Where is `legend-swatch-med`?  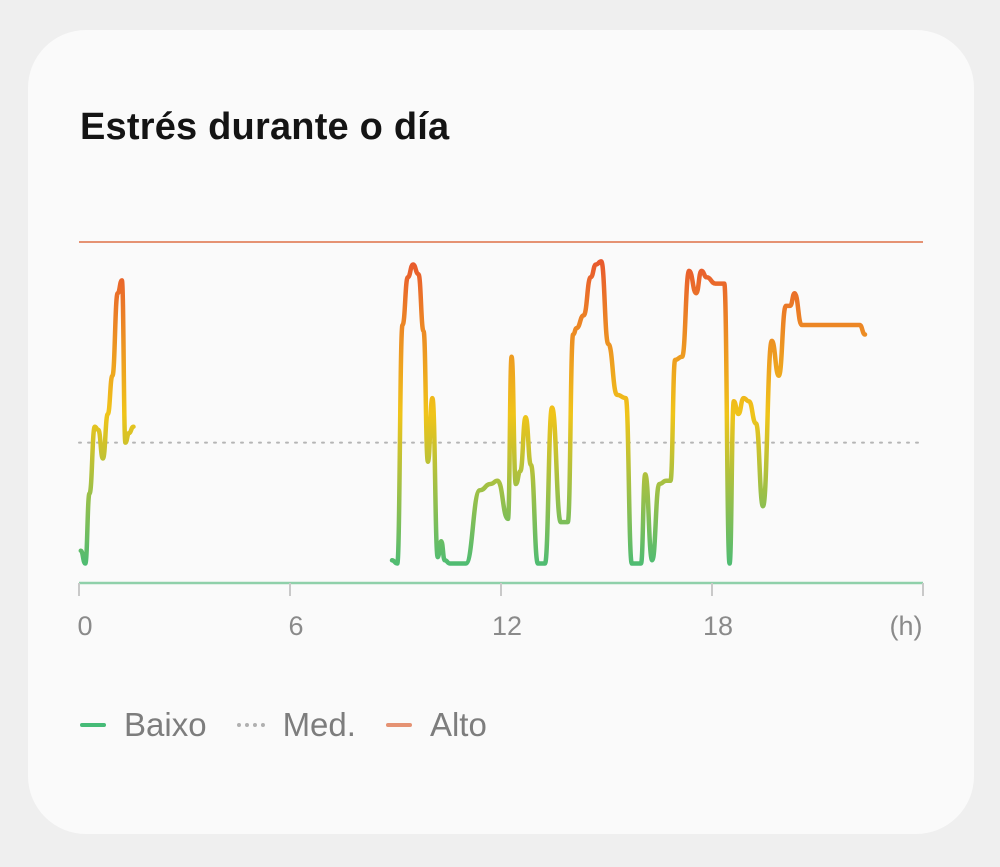
legend-swatch-med is located at coordinates (250, 725).